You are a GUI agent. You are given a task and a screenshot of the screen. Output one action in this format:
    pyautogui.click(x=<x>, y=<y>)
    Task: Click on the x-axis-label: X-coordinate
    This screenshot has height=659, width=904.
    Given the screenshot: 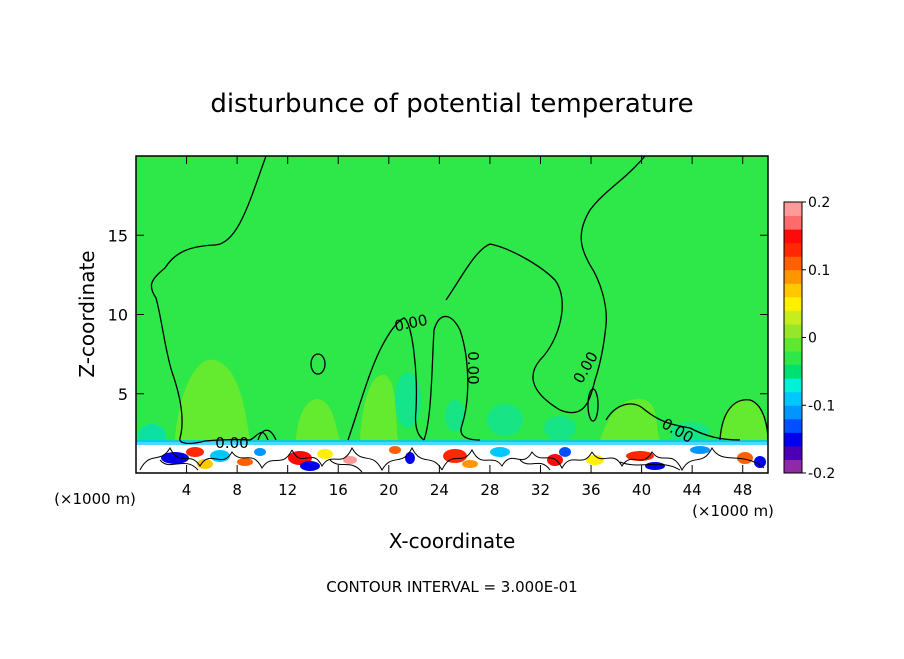 What is the action you would take?
    pyautogui.click(x=452, y=541)
    